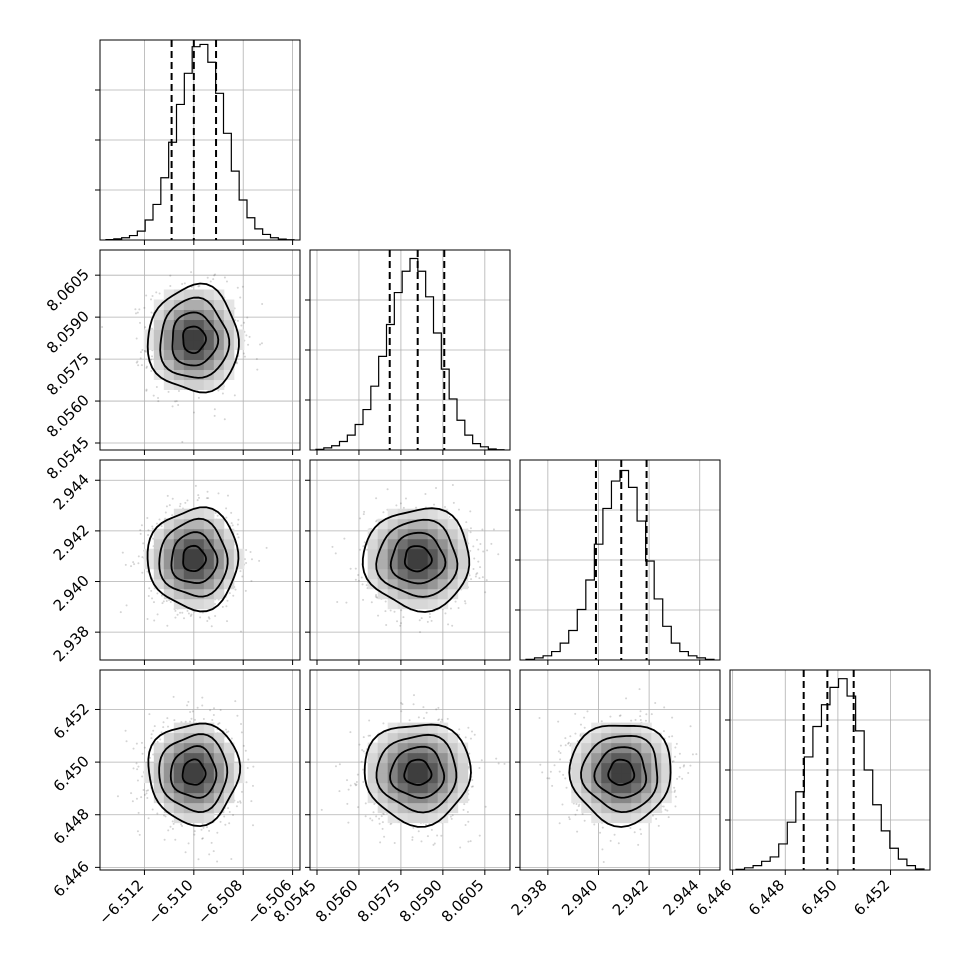 This screenshot has height=970, width=970. What do you see at coordinates (68, 290) in the screenshot?
I see `y-tick-label: 8.0605` at bounding box center [68, 290].